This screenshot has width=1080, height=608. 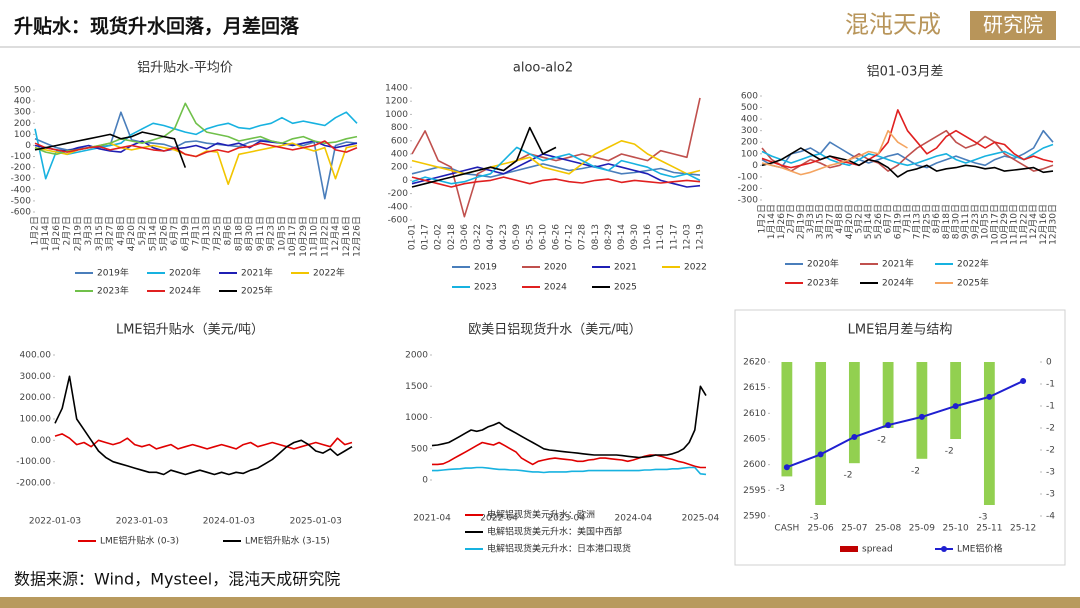 What do you see at coordinates (540, 602) in the screenshot?
I see `footer-band` at bounding box center [540, 602].